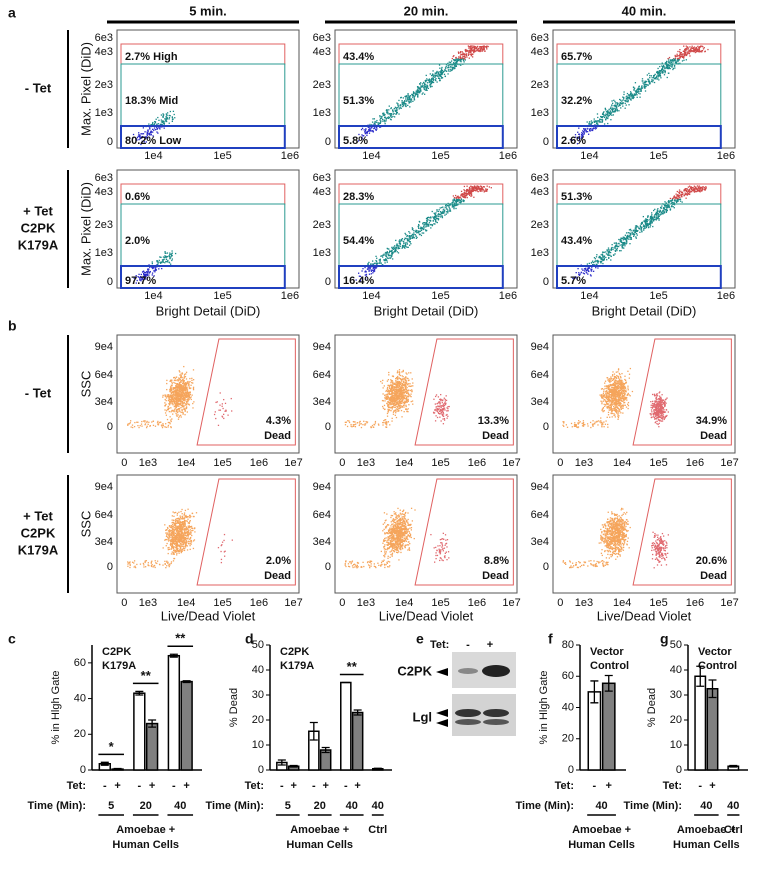 The image size is (762, 889). Describe the element at coordinates (203, 137) in the screenshot. I see `low-gate` at that location.